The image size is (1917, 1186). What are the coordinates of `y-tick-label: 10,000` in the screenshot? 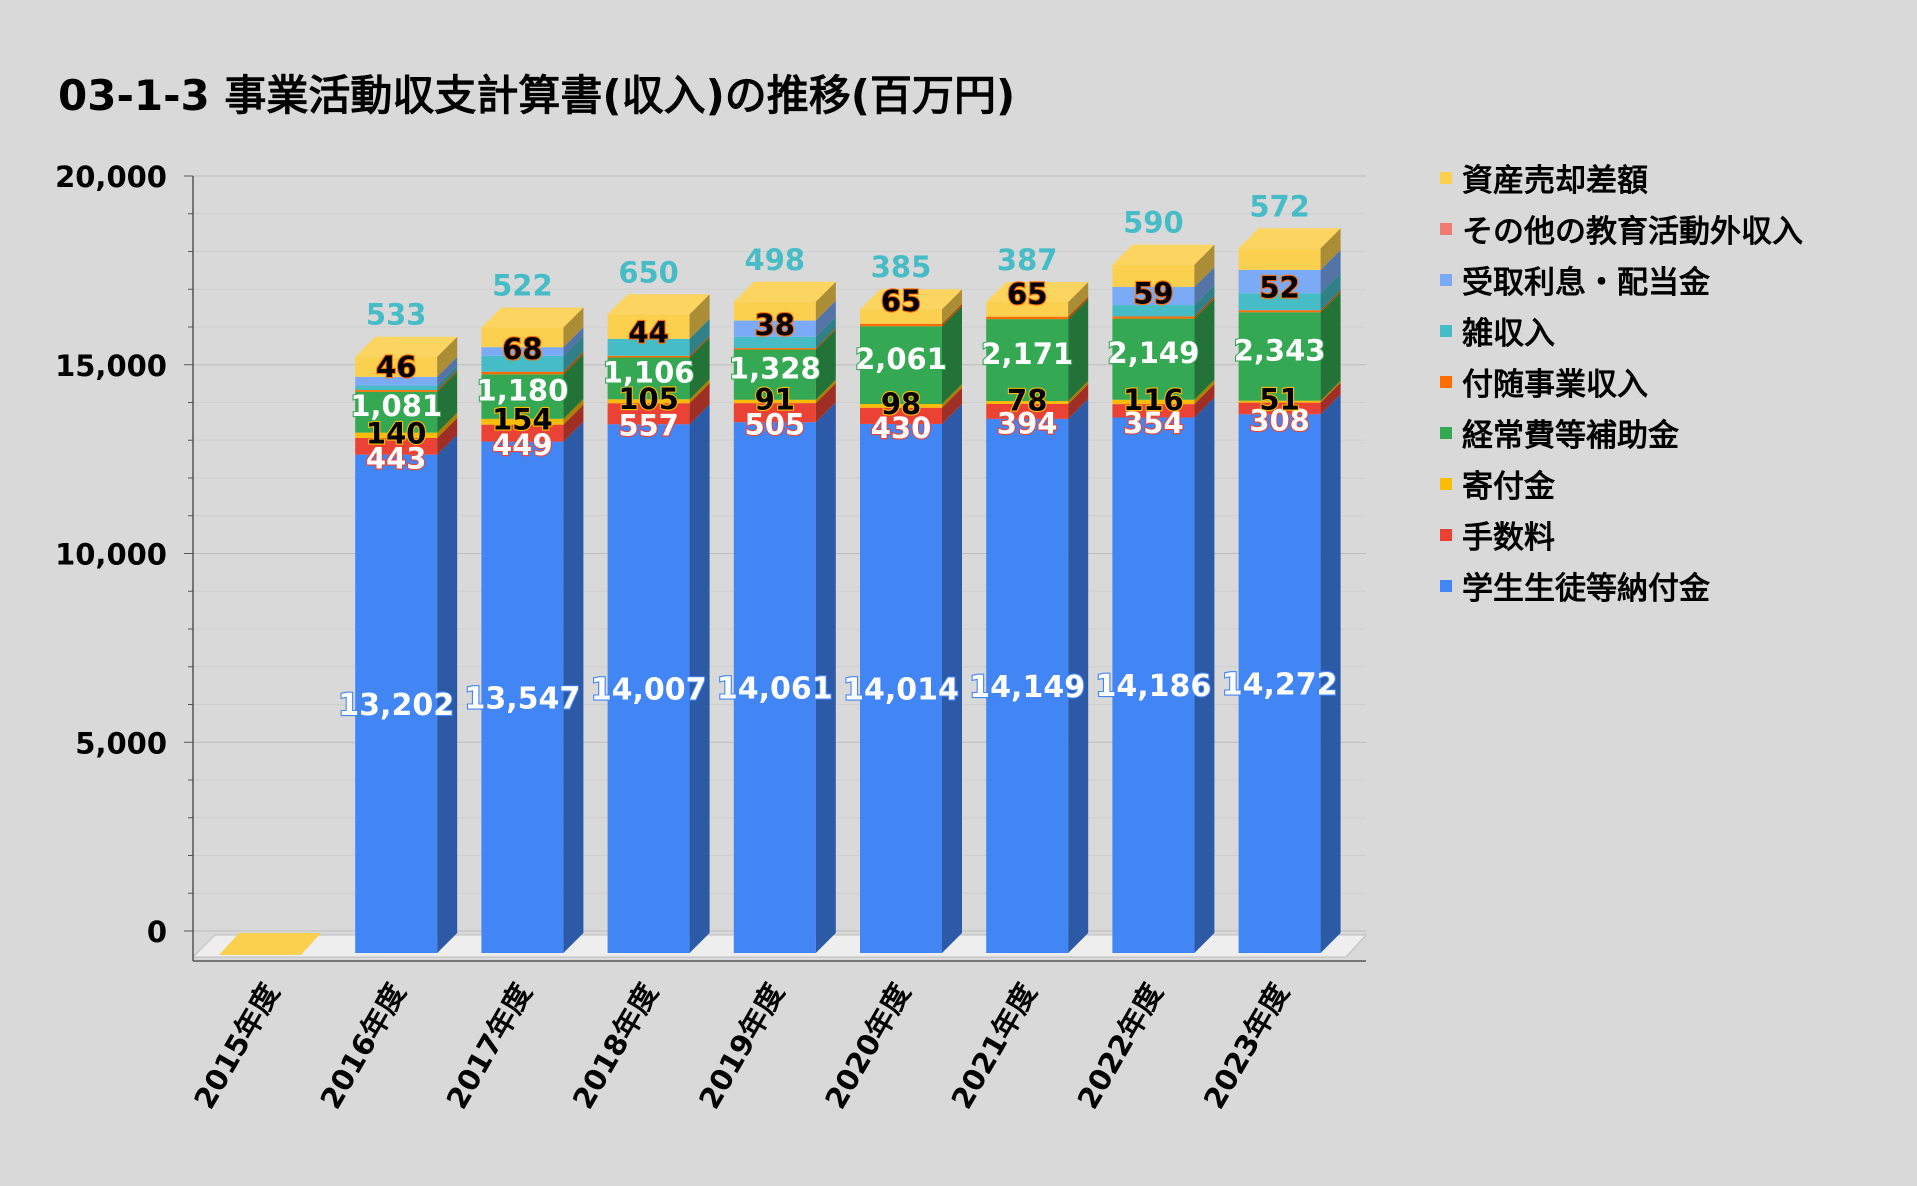 It's located at (111, 555).